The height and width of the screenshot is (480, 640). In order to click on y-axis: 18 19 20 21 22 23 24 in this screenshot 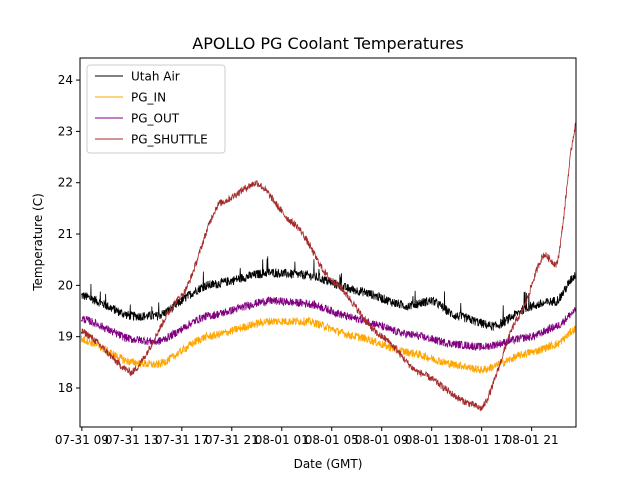, I will do `click(69, 234)`.